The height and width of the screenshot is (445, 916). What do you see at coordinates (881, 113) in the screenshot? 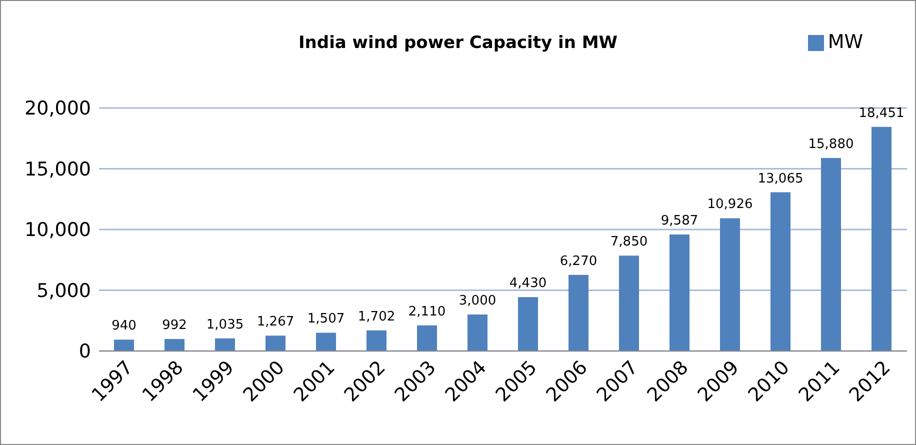
I see `data-label: 18,451` at bounding box center [881, 113].